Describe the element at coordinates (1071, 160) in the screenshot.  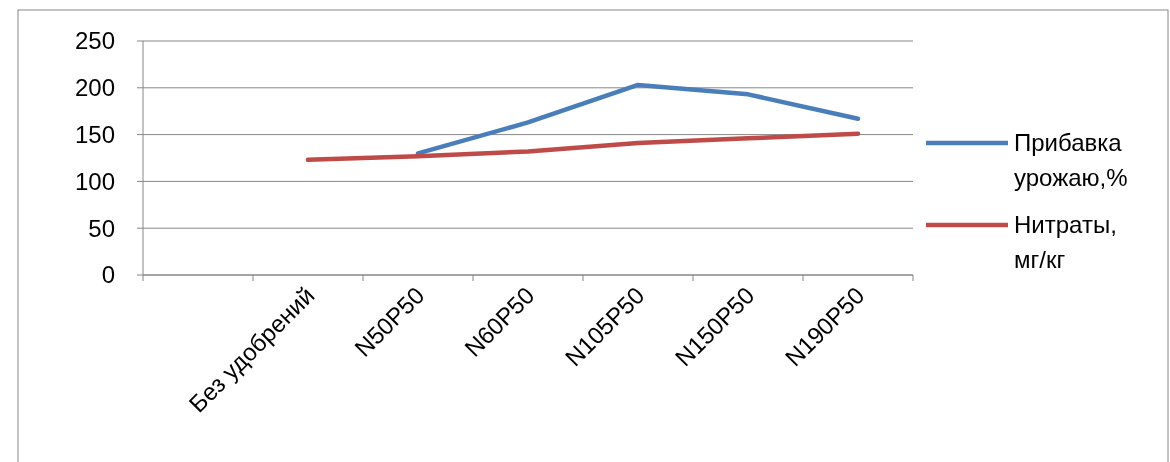
I see `legend-label: Прибавка урожаю,%` at that location.